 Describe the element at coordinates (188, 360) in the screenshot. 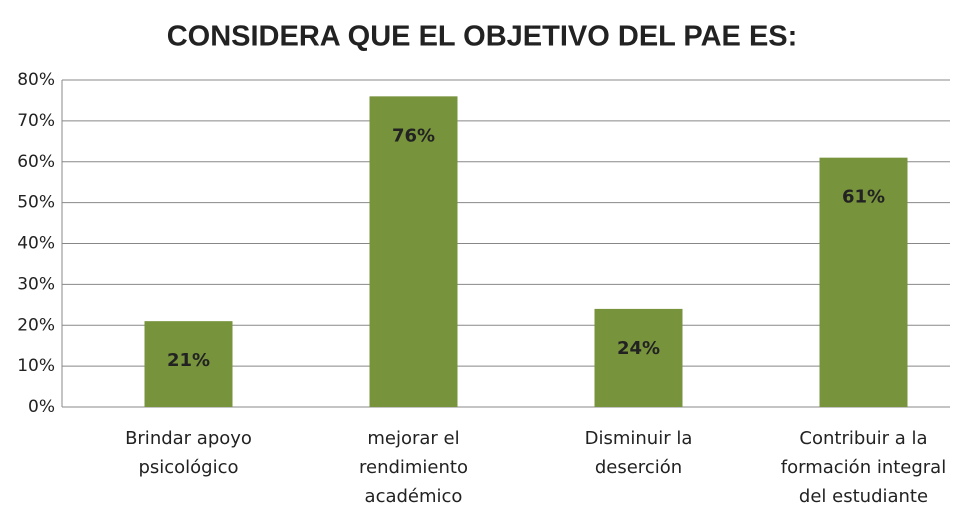

I see `data-label: 21%` at that location.